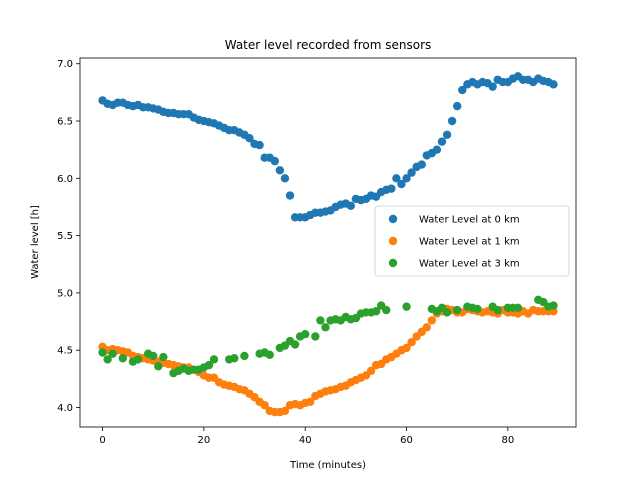 This screenshot has width=640, height=480. I want to click on y-tick-label: 7.0, so click(65, 64).